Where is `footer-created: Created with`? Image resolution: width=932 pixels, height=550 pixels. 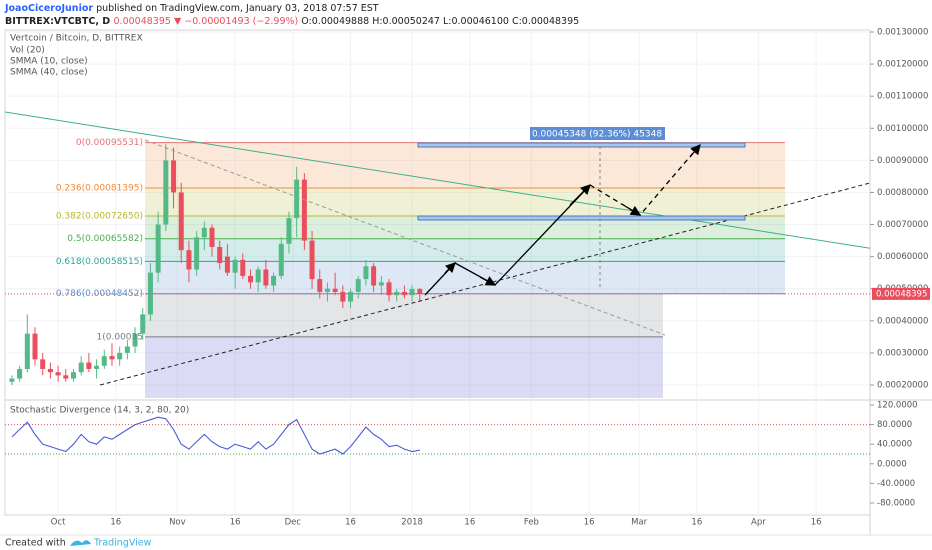
footer-created: Created with is located at coordinates (35, 543).